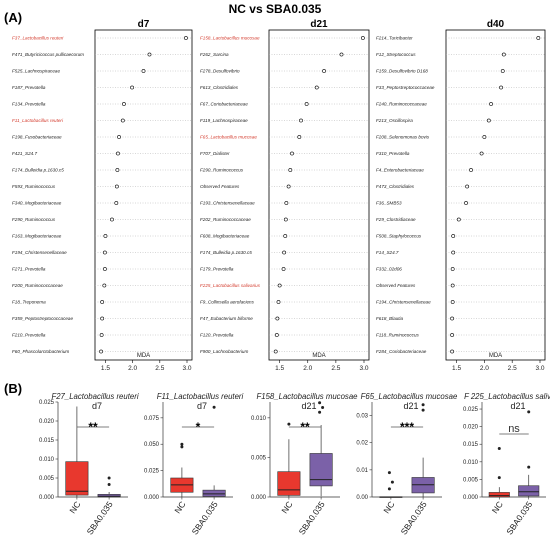  Describe the element at coordinates (47, 422) in the screenshot. I see `boxplot-y-tick-label: 0.020` at that location.